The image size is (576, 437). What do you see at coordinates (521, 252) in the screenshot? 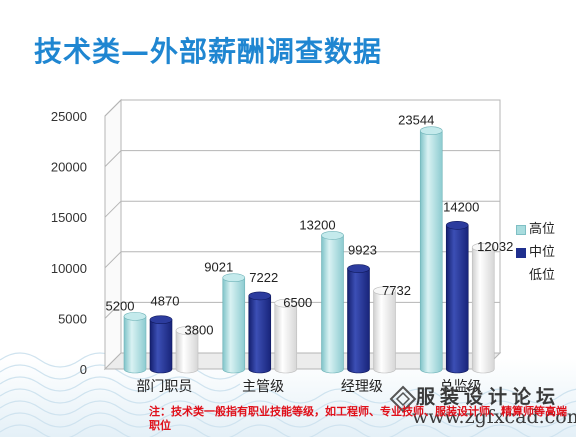
I see `legend-swatch-mid` at bounding box center [521, 252].